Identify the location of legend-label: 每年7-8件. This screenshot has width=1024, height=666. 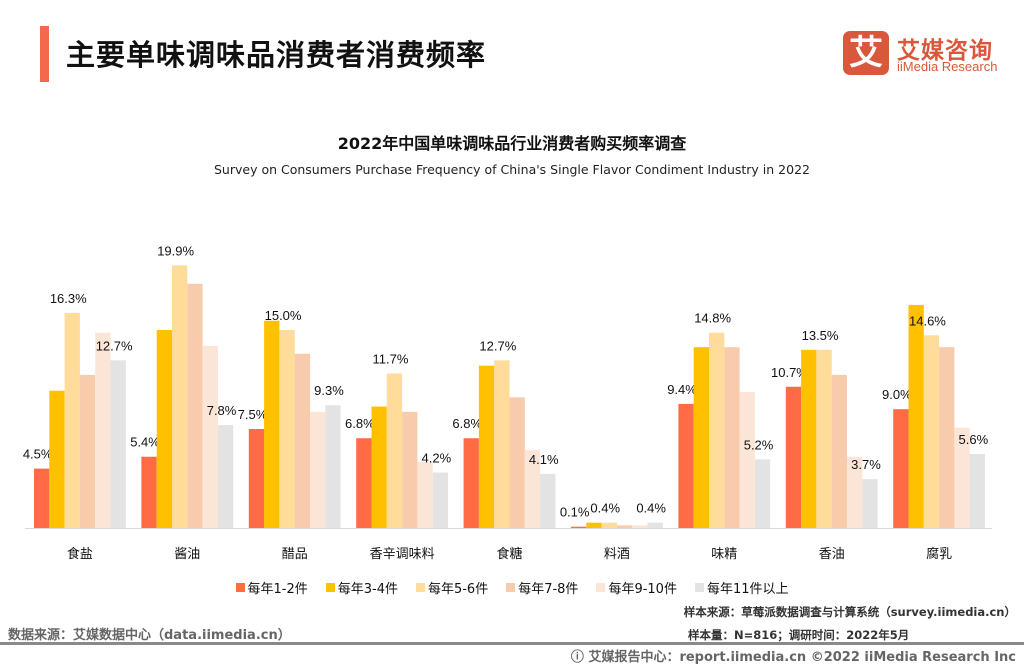
(548, 589).